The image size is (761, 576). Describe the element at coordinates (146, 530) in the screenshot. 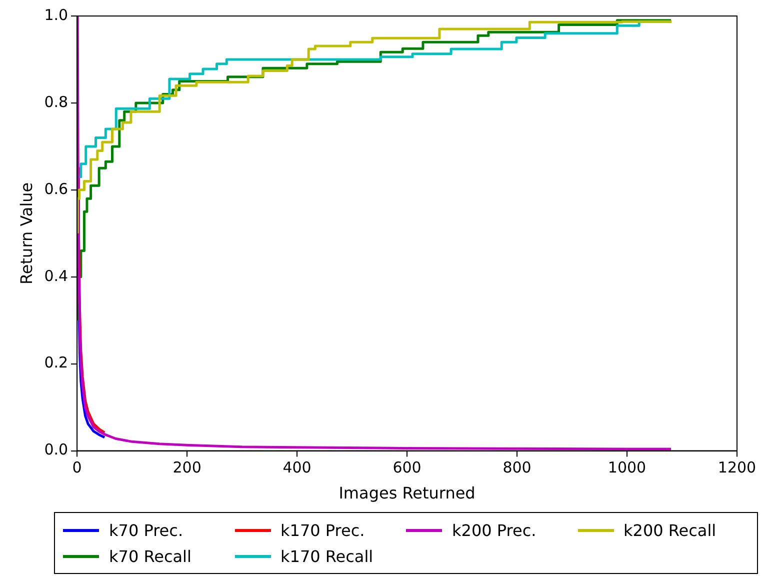

I see `legend-label: k70 Prec.` at that location.